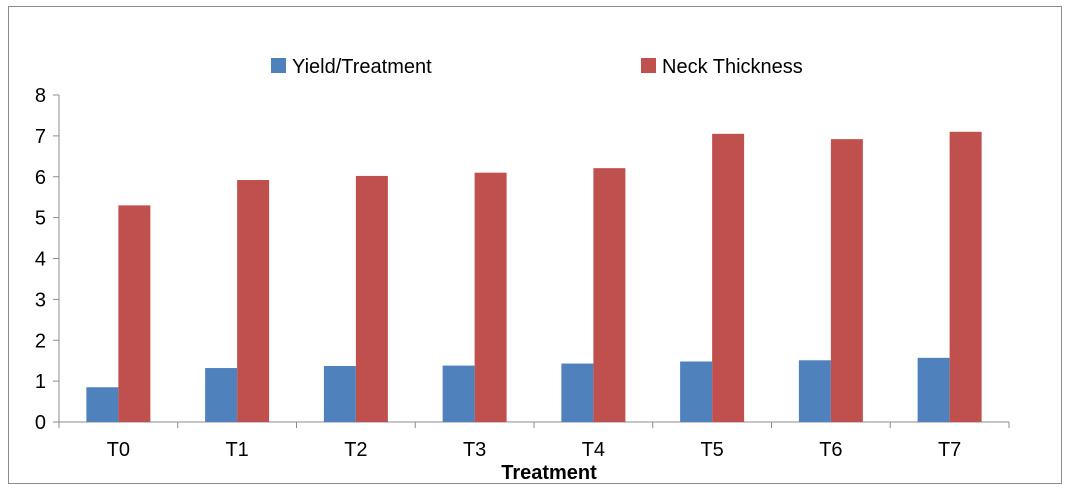 The height and width of the screenshot is (488, 1070). I want to click on bar-neck-thickness-t4, so click(609, 295).